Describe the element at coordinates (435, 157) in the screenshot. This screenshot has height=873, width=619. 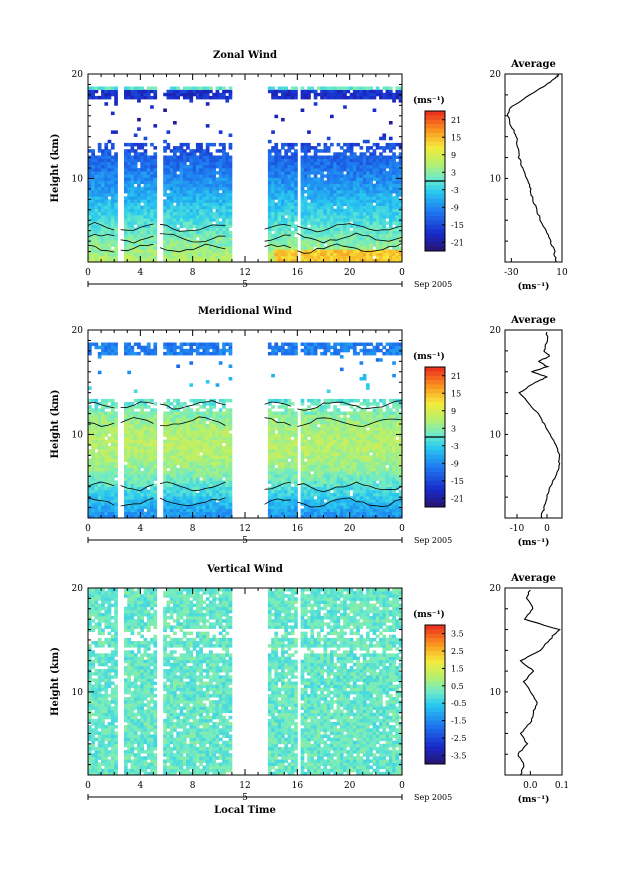
I see `colorbar-swatch` at that location.